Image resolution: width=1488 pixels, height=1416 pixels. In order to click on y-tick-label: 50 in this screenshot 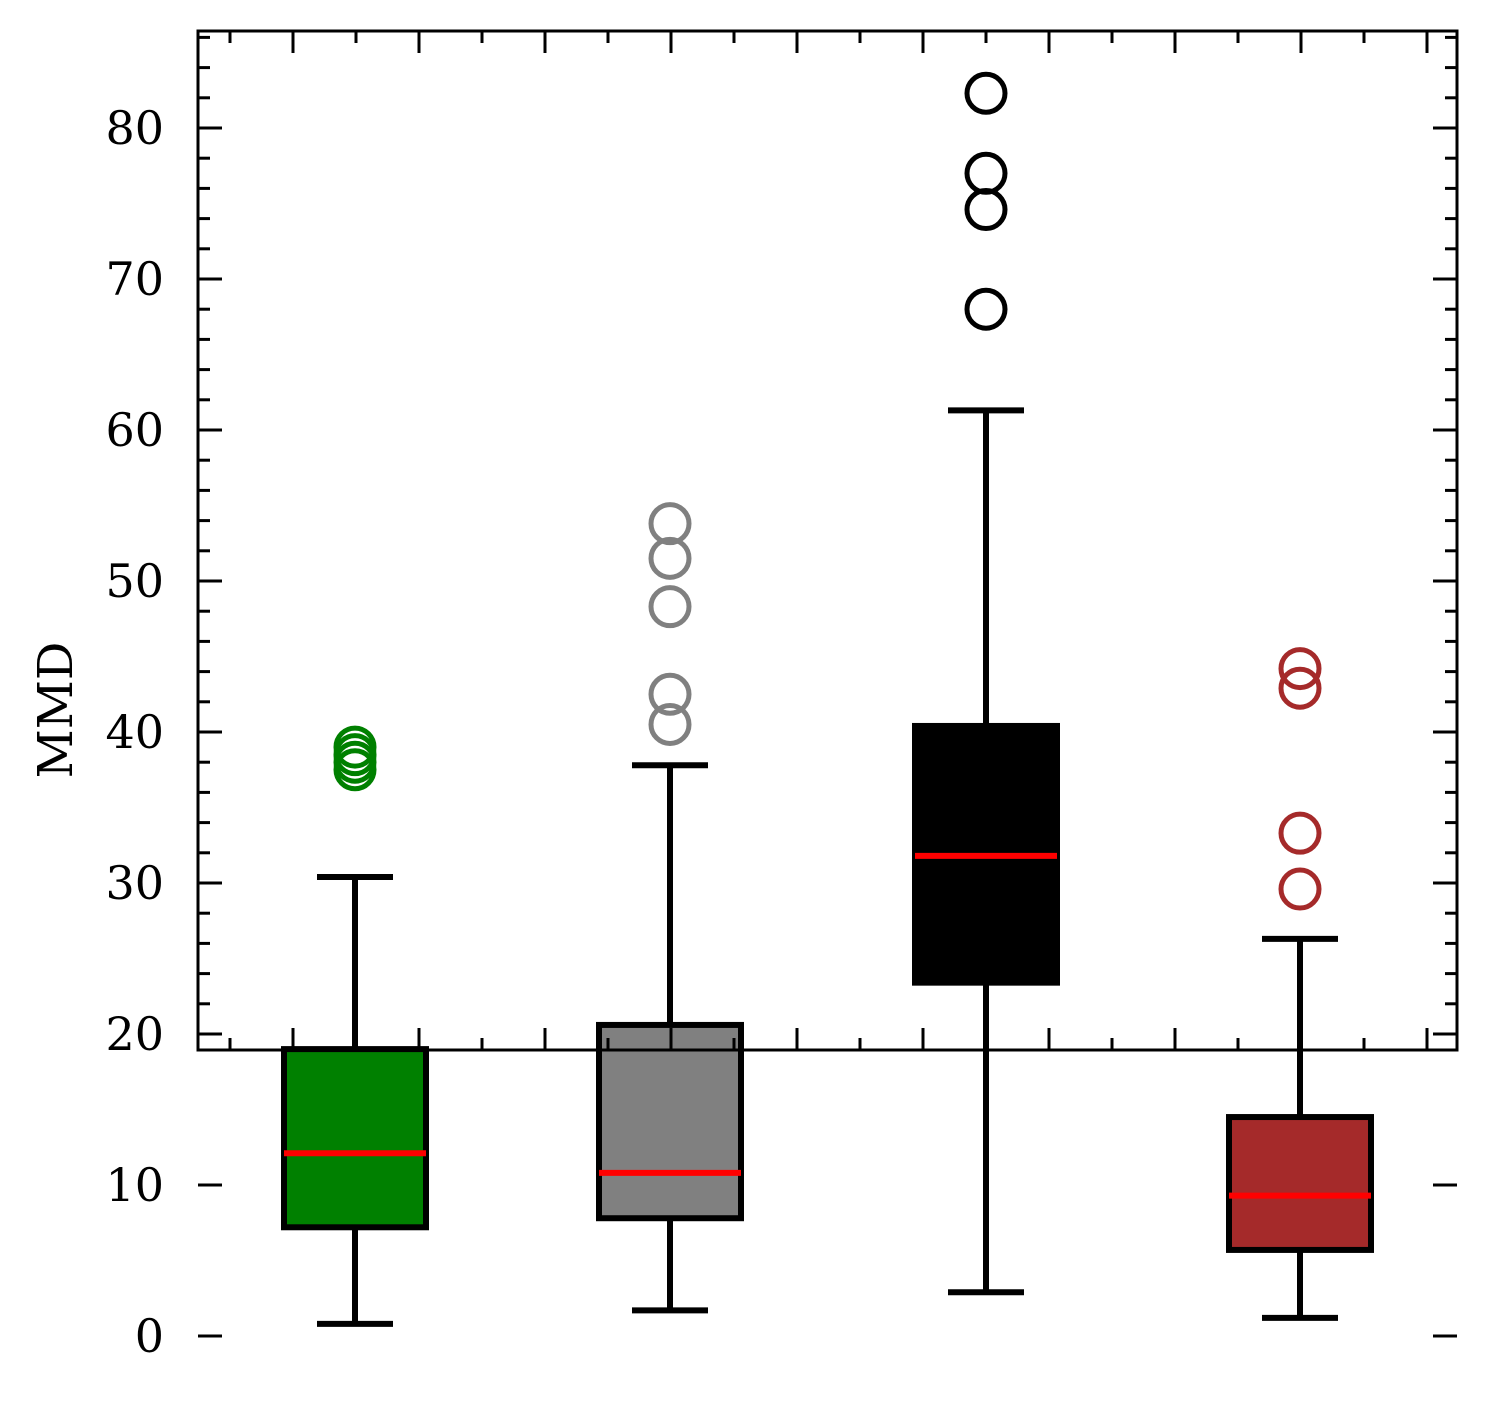, I will do `click(134, 581)`.